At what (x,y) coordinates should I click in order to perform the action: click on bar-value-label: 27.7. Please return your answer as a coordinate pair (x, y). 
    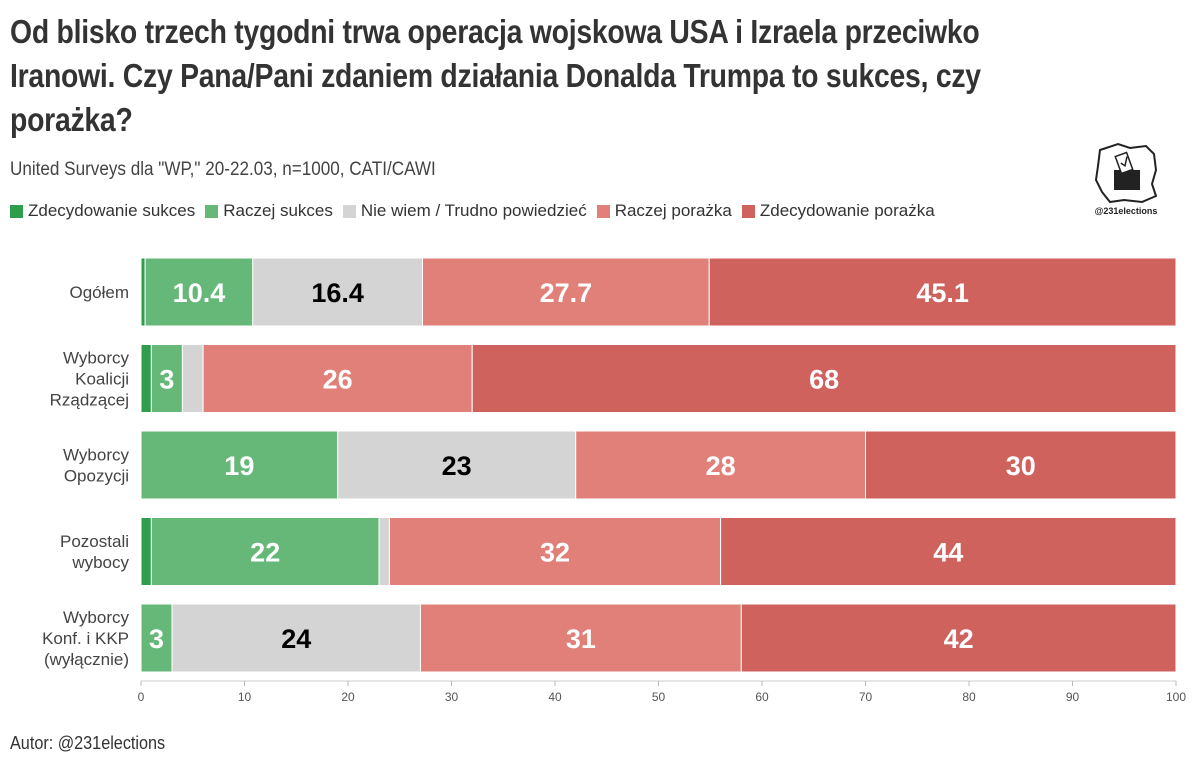
    Looking at the image, I should click on (566, 293).